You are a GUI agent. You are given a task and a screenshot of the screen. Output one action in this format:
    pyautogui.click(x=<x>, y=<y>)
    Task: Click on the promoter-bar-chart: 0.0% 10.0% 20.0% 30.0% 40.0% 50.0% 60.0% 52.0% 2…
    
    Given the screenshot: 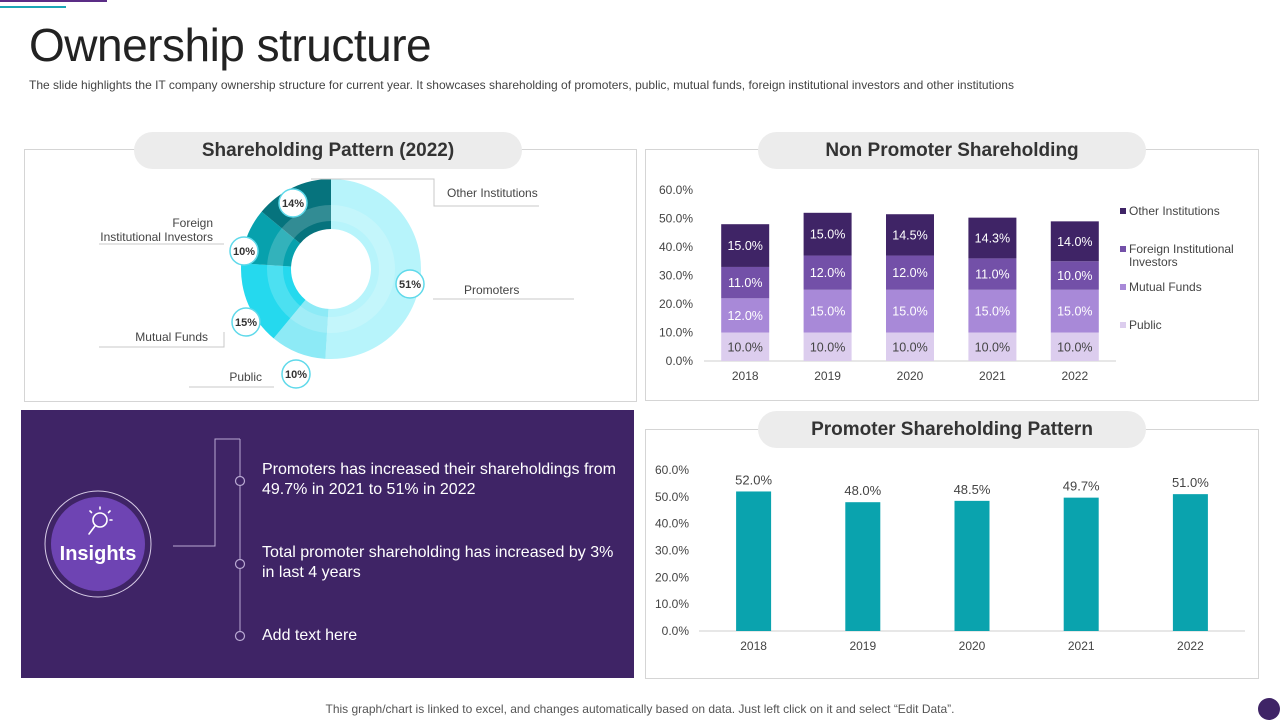 What is the action you would take?
    pyautogui.click(x=950, y=558)
    